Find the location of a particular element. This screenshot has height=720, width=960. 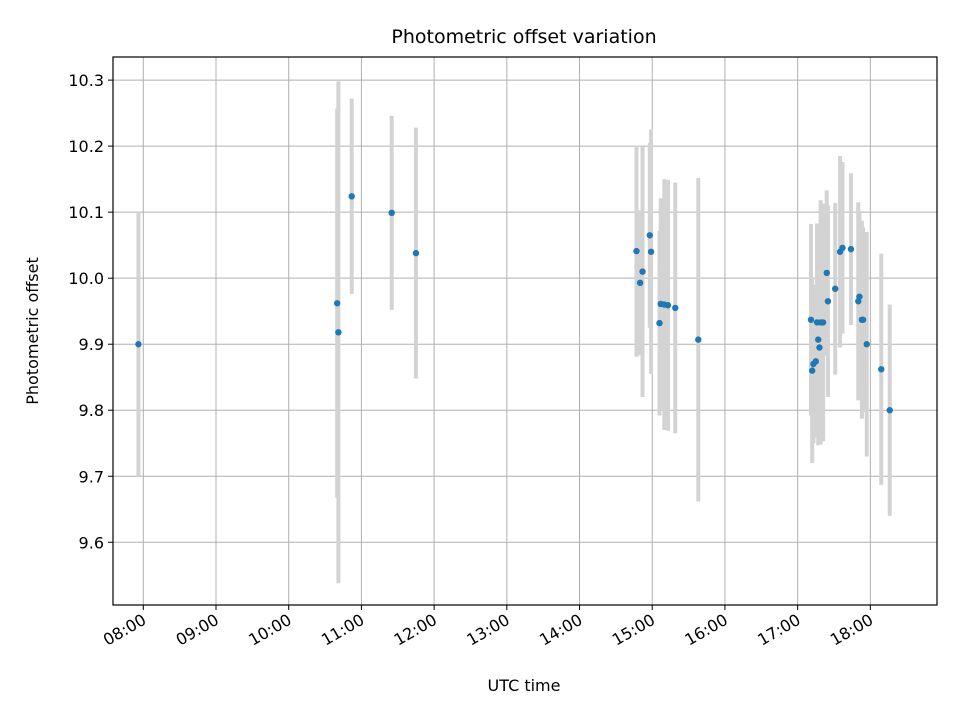

y-tick-label: 9.8 is located at coordinates (91, 410).